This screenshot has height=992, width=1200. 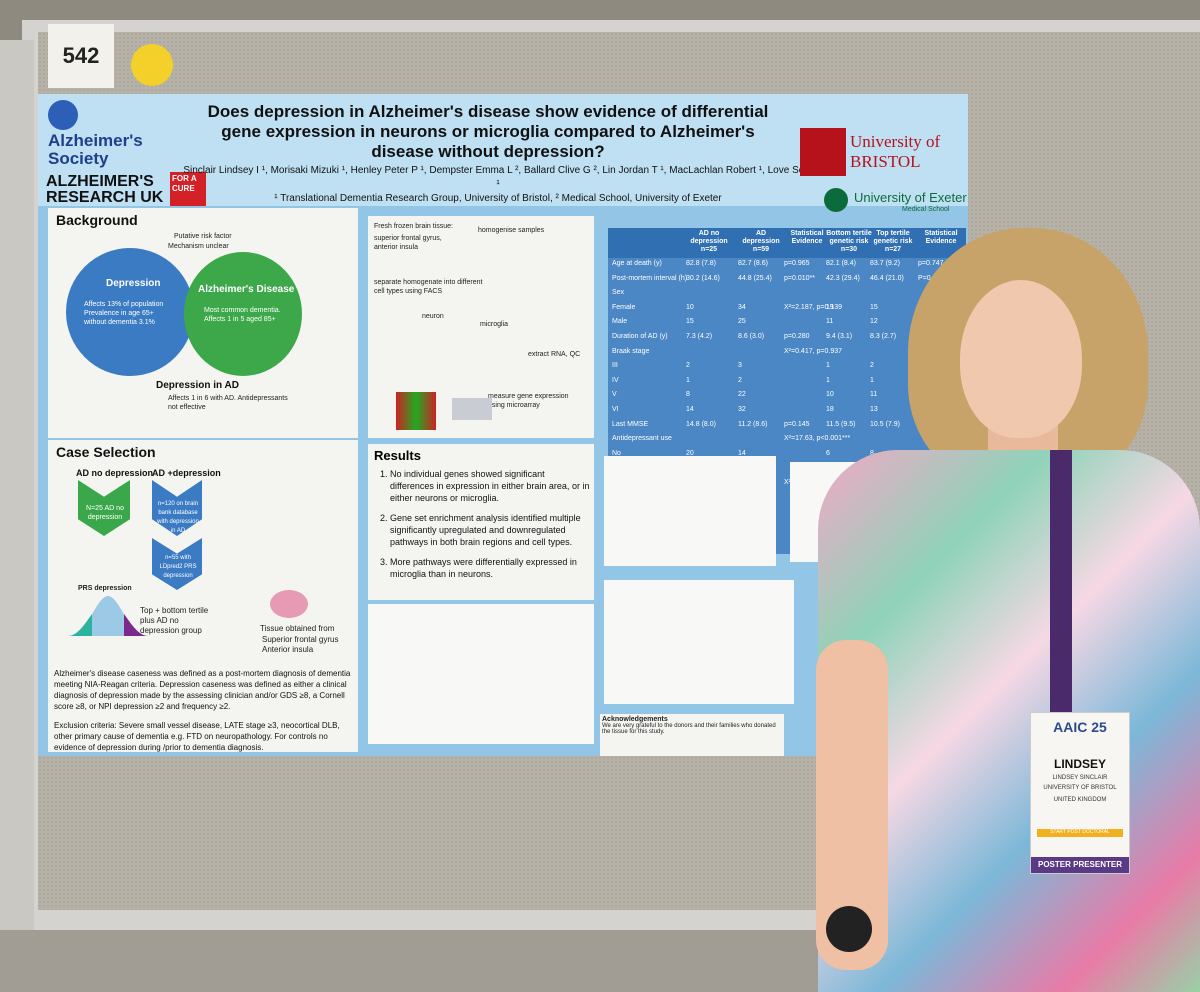 What do you see at coordinates (839, 336) in the screenshot?
I see `table-cell: 9.4 (3.1)` at bounding box center [839, 336].